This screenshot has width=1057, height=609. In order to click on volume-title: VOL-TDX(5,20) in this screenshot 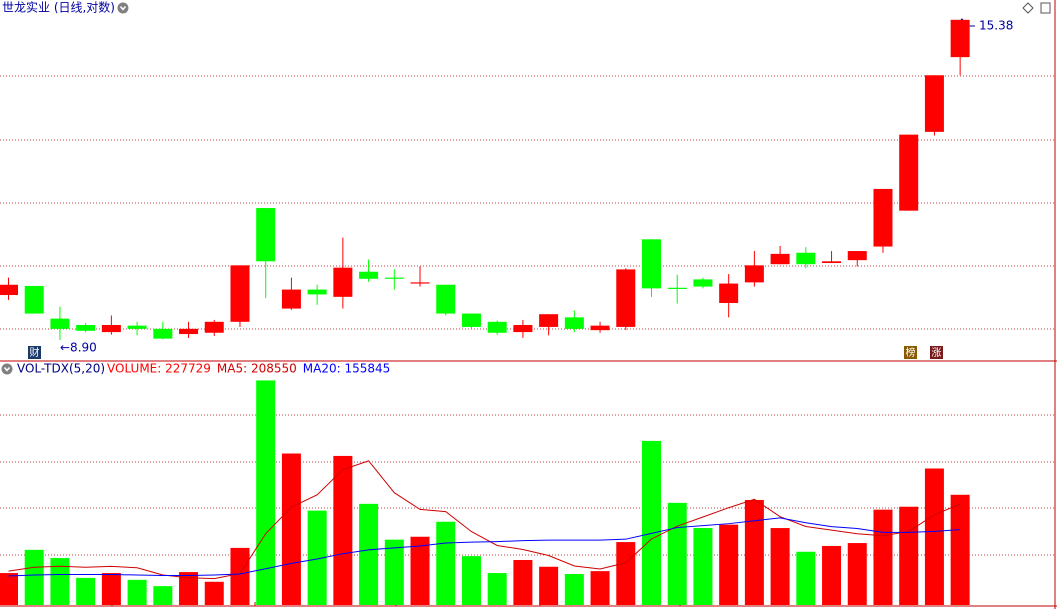, I will do `click(61, 369)`.